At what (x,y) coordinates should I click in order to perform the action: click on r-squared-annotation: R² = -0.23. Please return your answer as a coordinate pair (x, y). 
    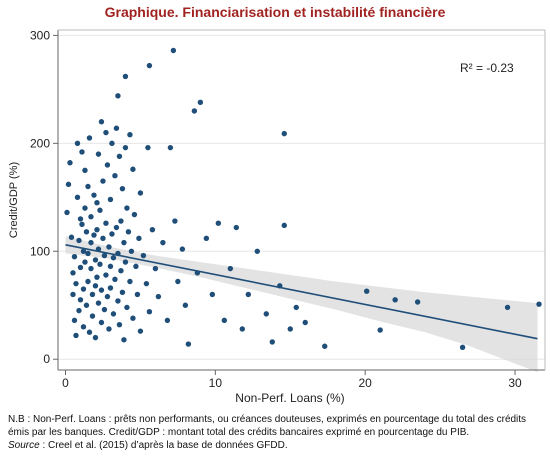
    Looking at the image, I should click on (487, 68).